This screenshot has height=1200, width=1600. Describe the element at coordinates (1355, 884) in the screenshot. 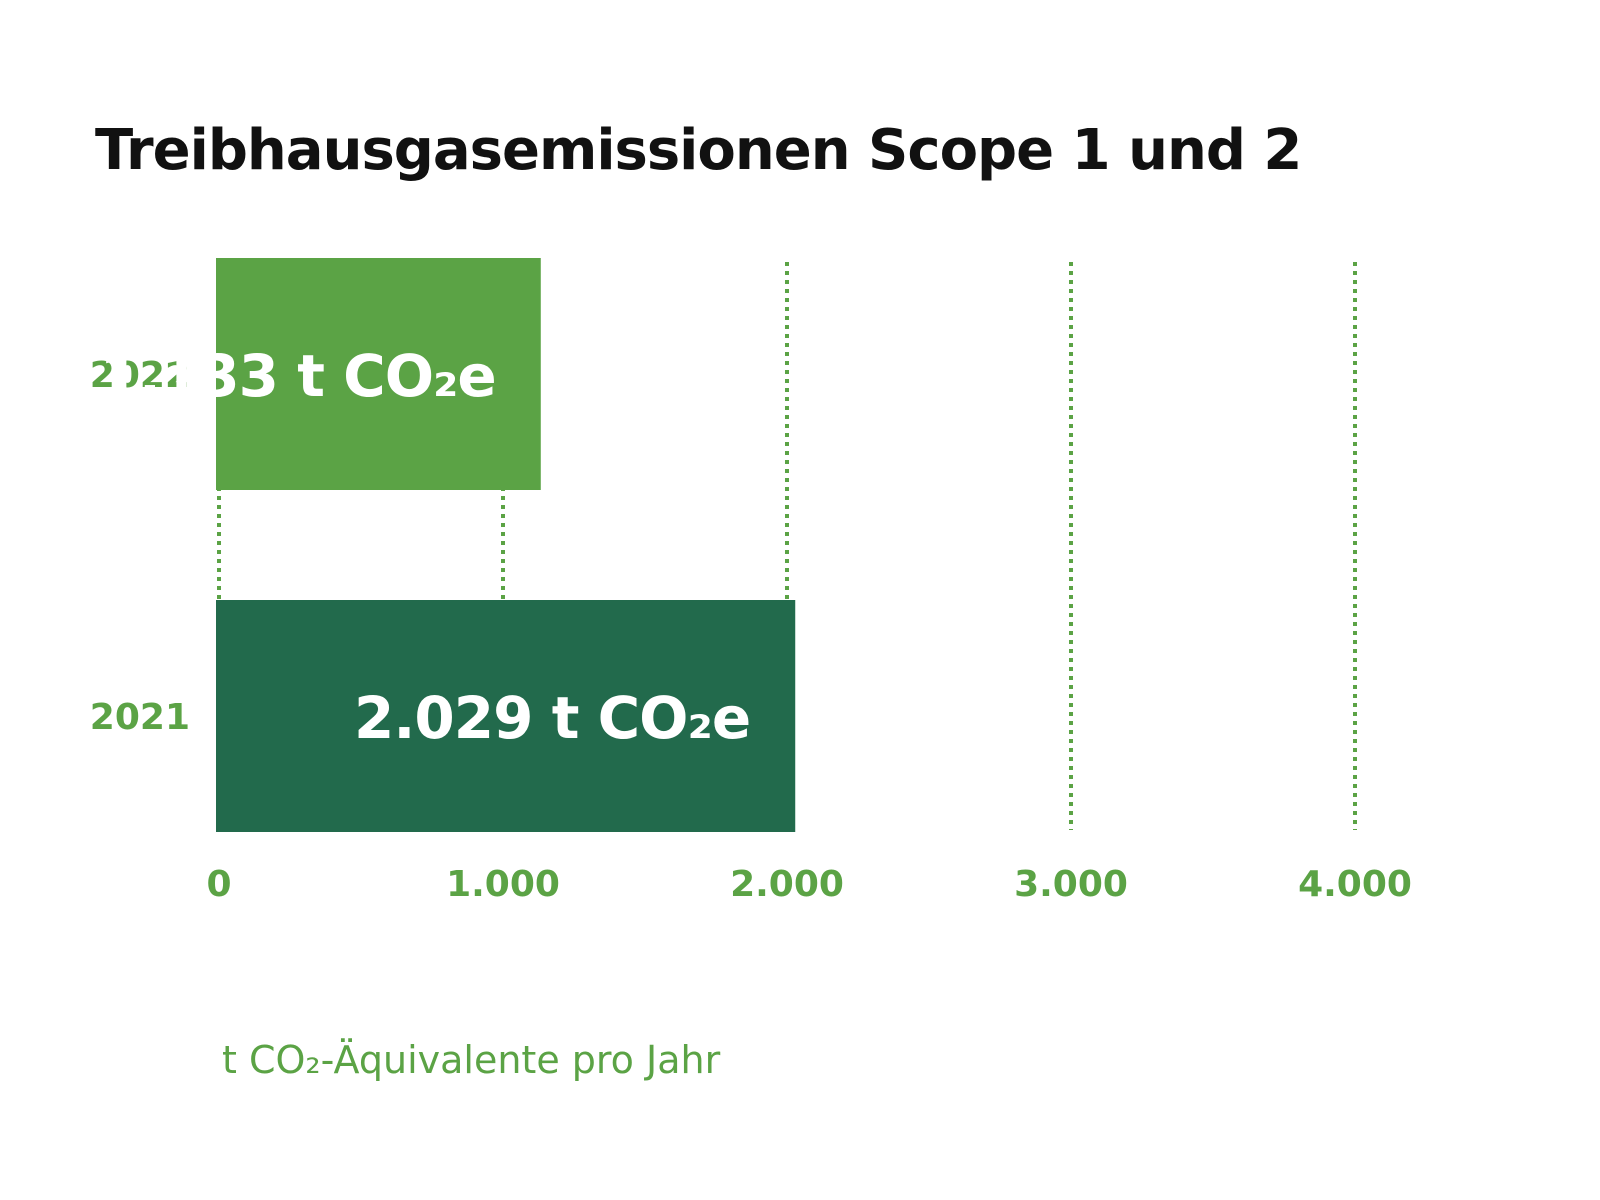

I see `x-tick-label-4: 4.000` at that location.